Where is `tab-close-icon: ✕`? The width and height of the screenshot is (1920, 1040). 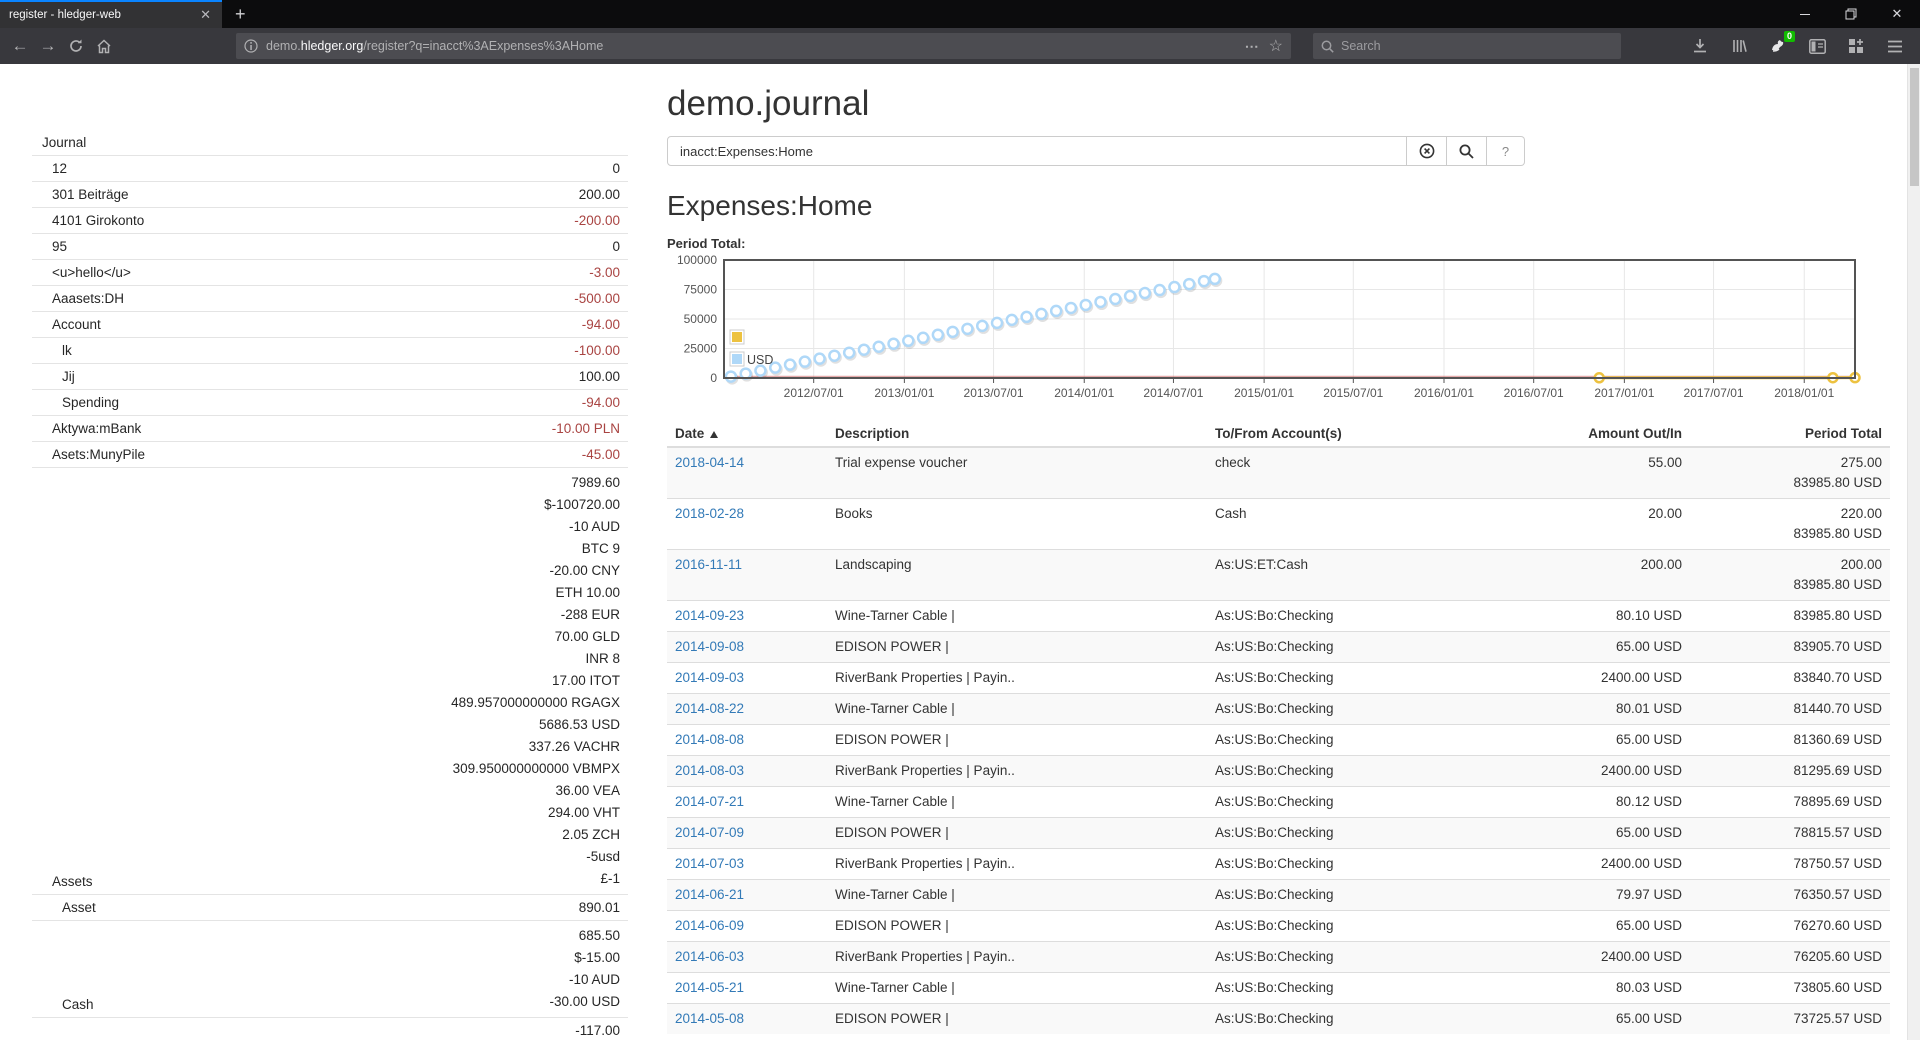
tab-close-icon: ✕ is located at coordinates (205, 14).